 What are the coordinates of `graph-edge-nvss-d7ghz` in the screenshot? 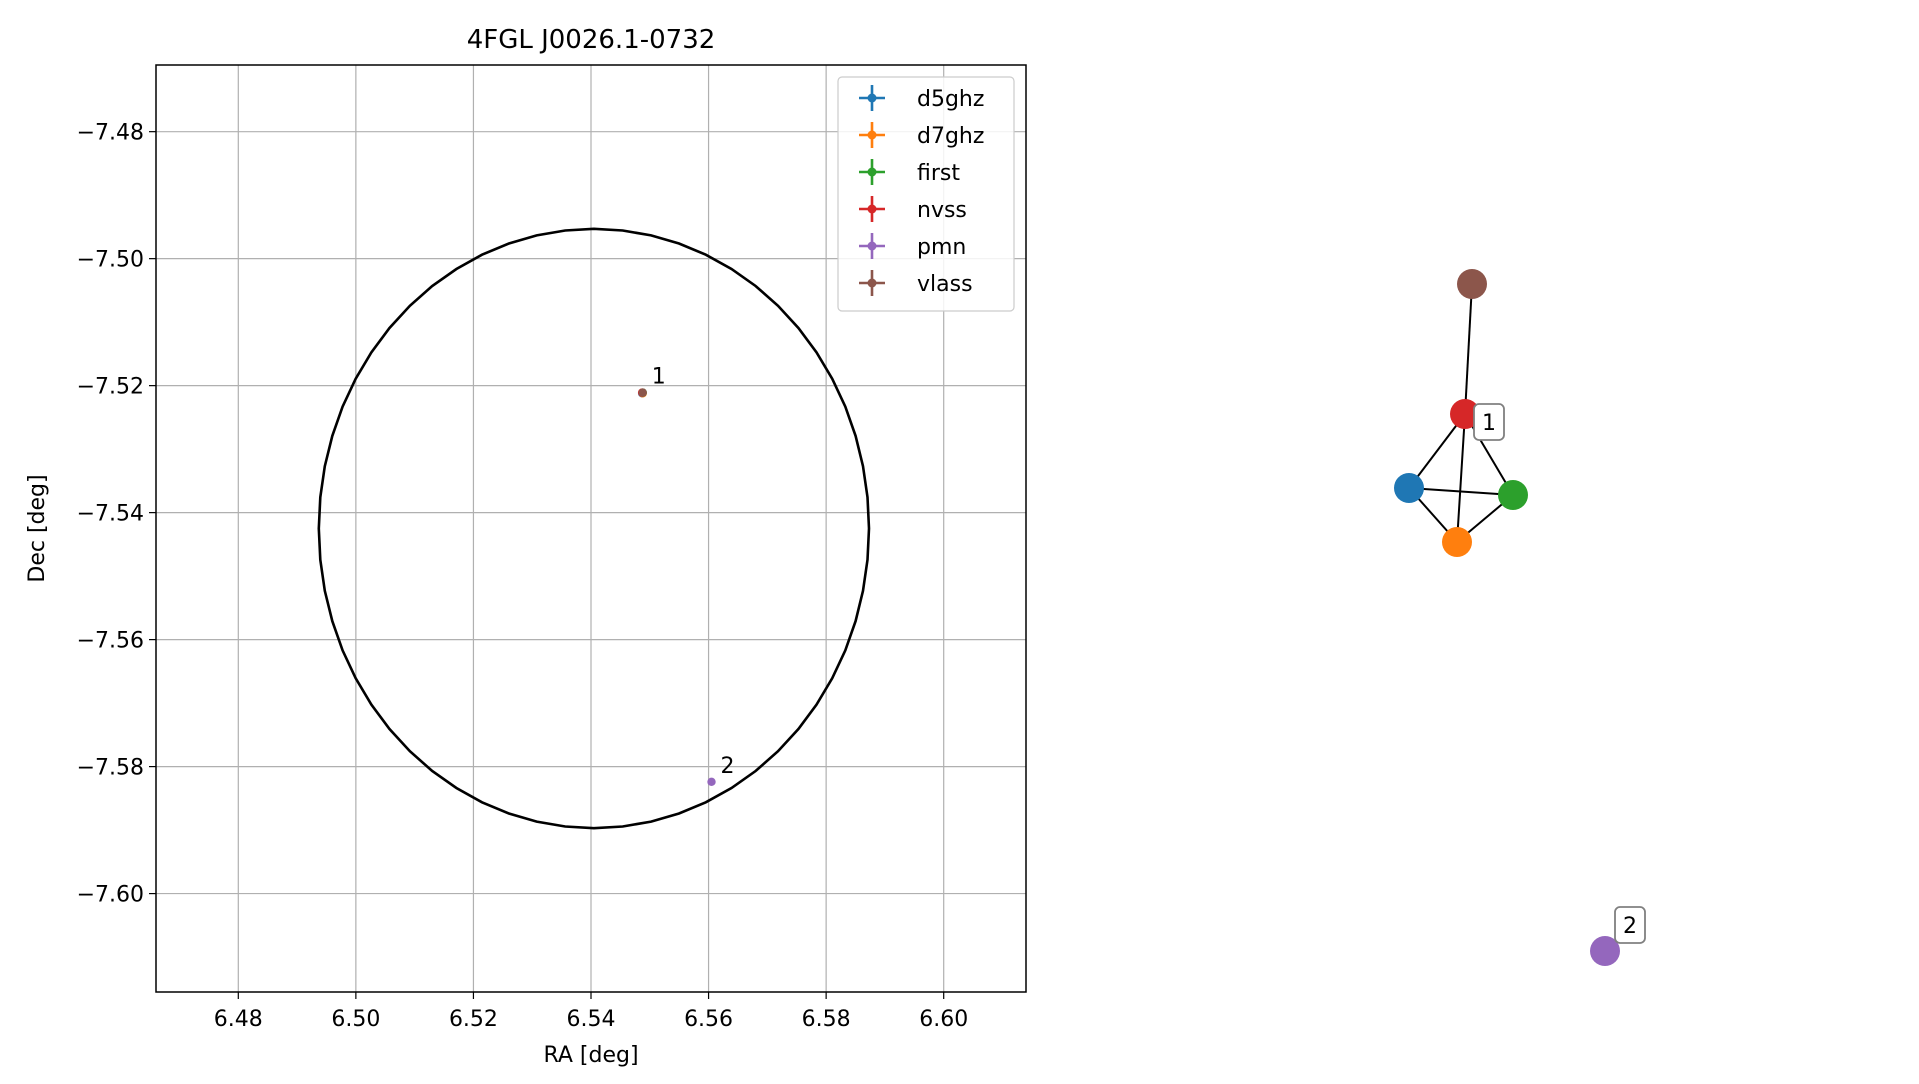 It's located at (1461, 478).